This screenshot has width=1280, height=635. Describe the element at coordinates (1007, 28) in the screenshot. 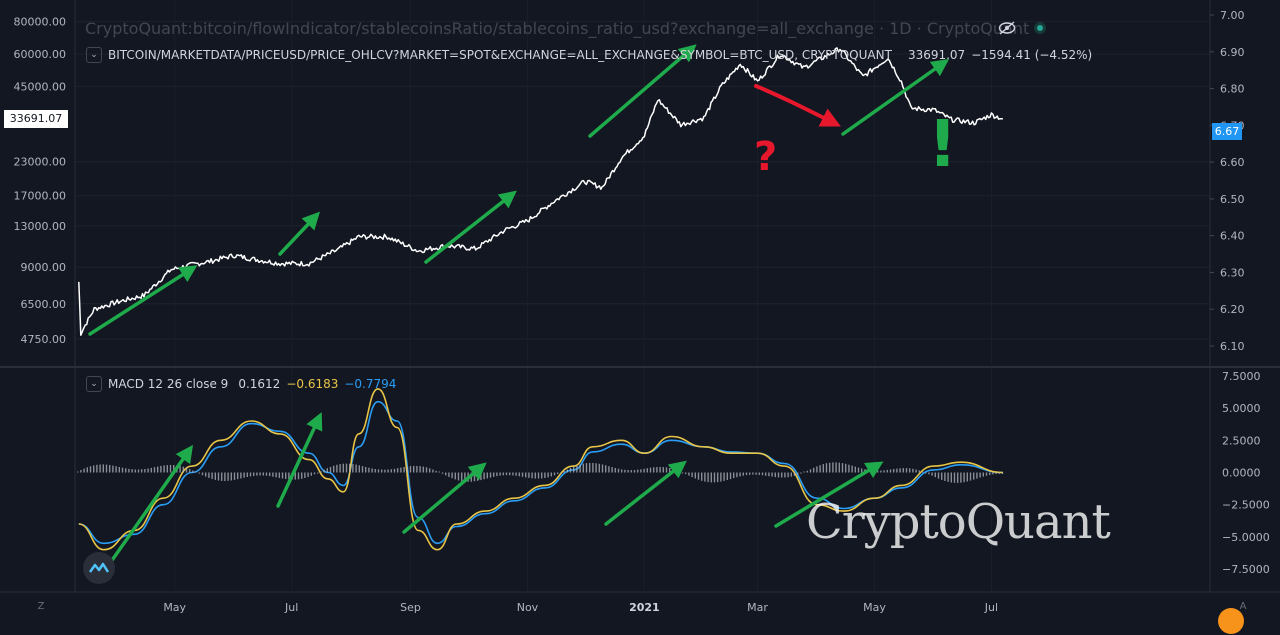

I see `eye-off-icon` at that location.